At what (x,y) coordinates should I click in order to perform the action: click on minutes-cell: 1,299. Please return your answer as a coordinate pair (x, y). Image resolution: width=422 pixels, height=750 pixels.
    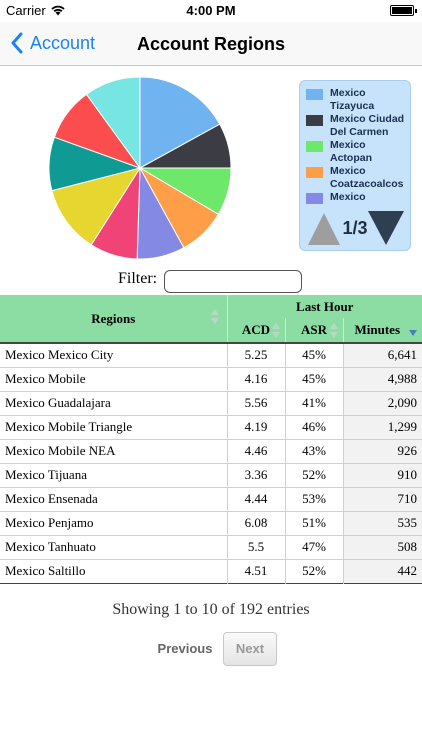
    Looking at the image, I should click on (382, 427).